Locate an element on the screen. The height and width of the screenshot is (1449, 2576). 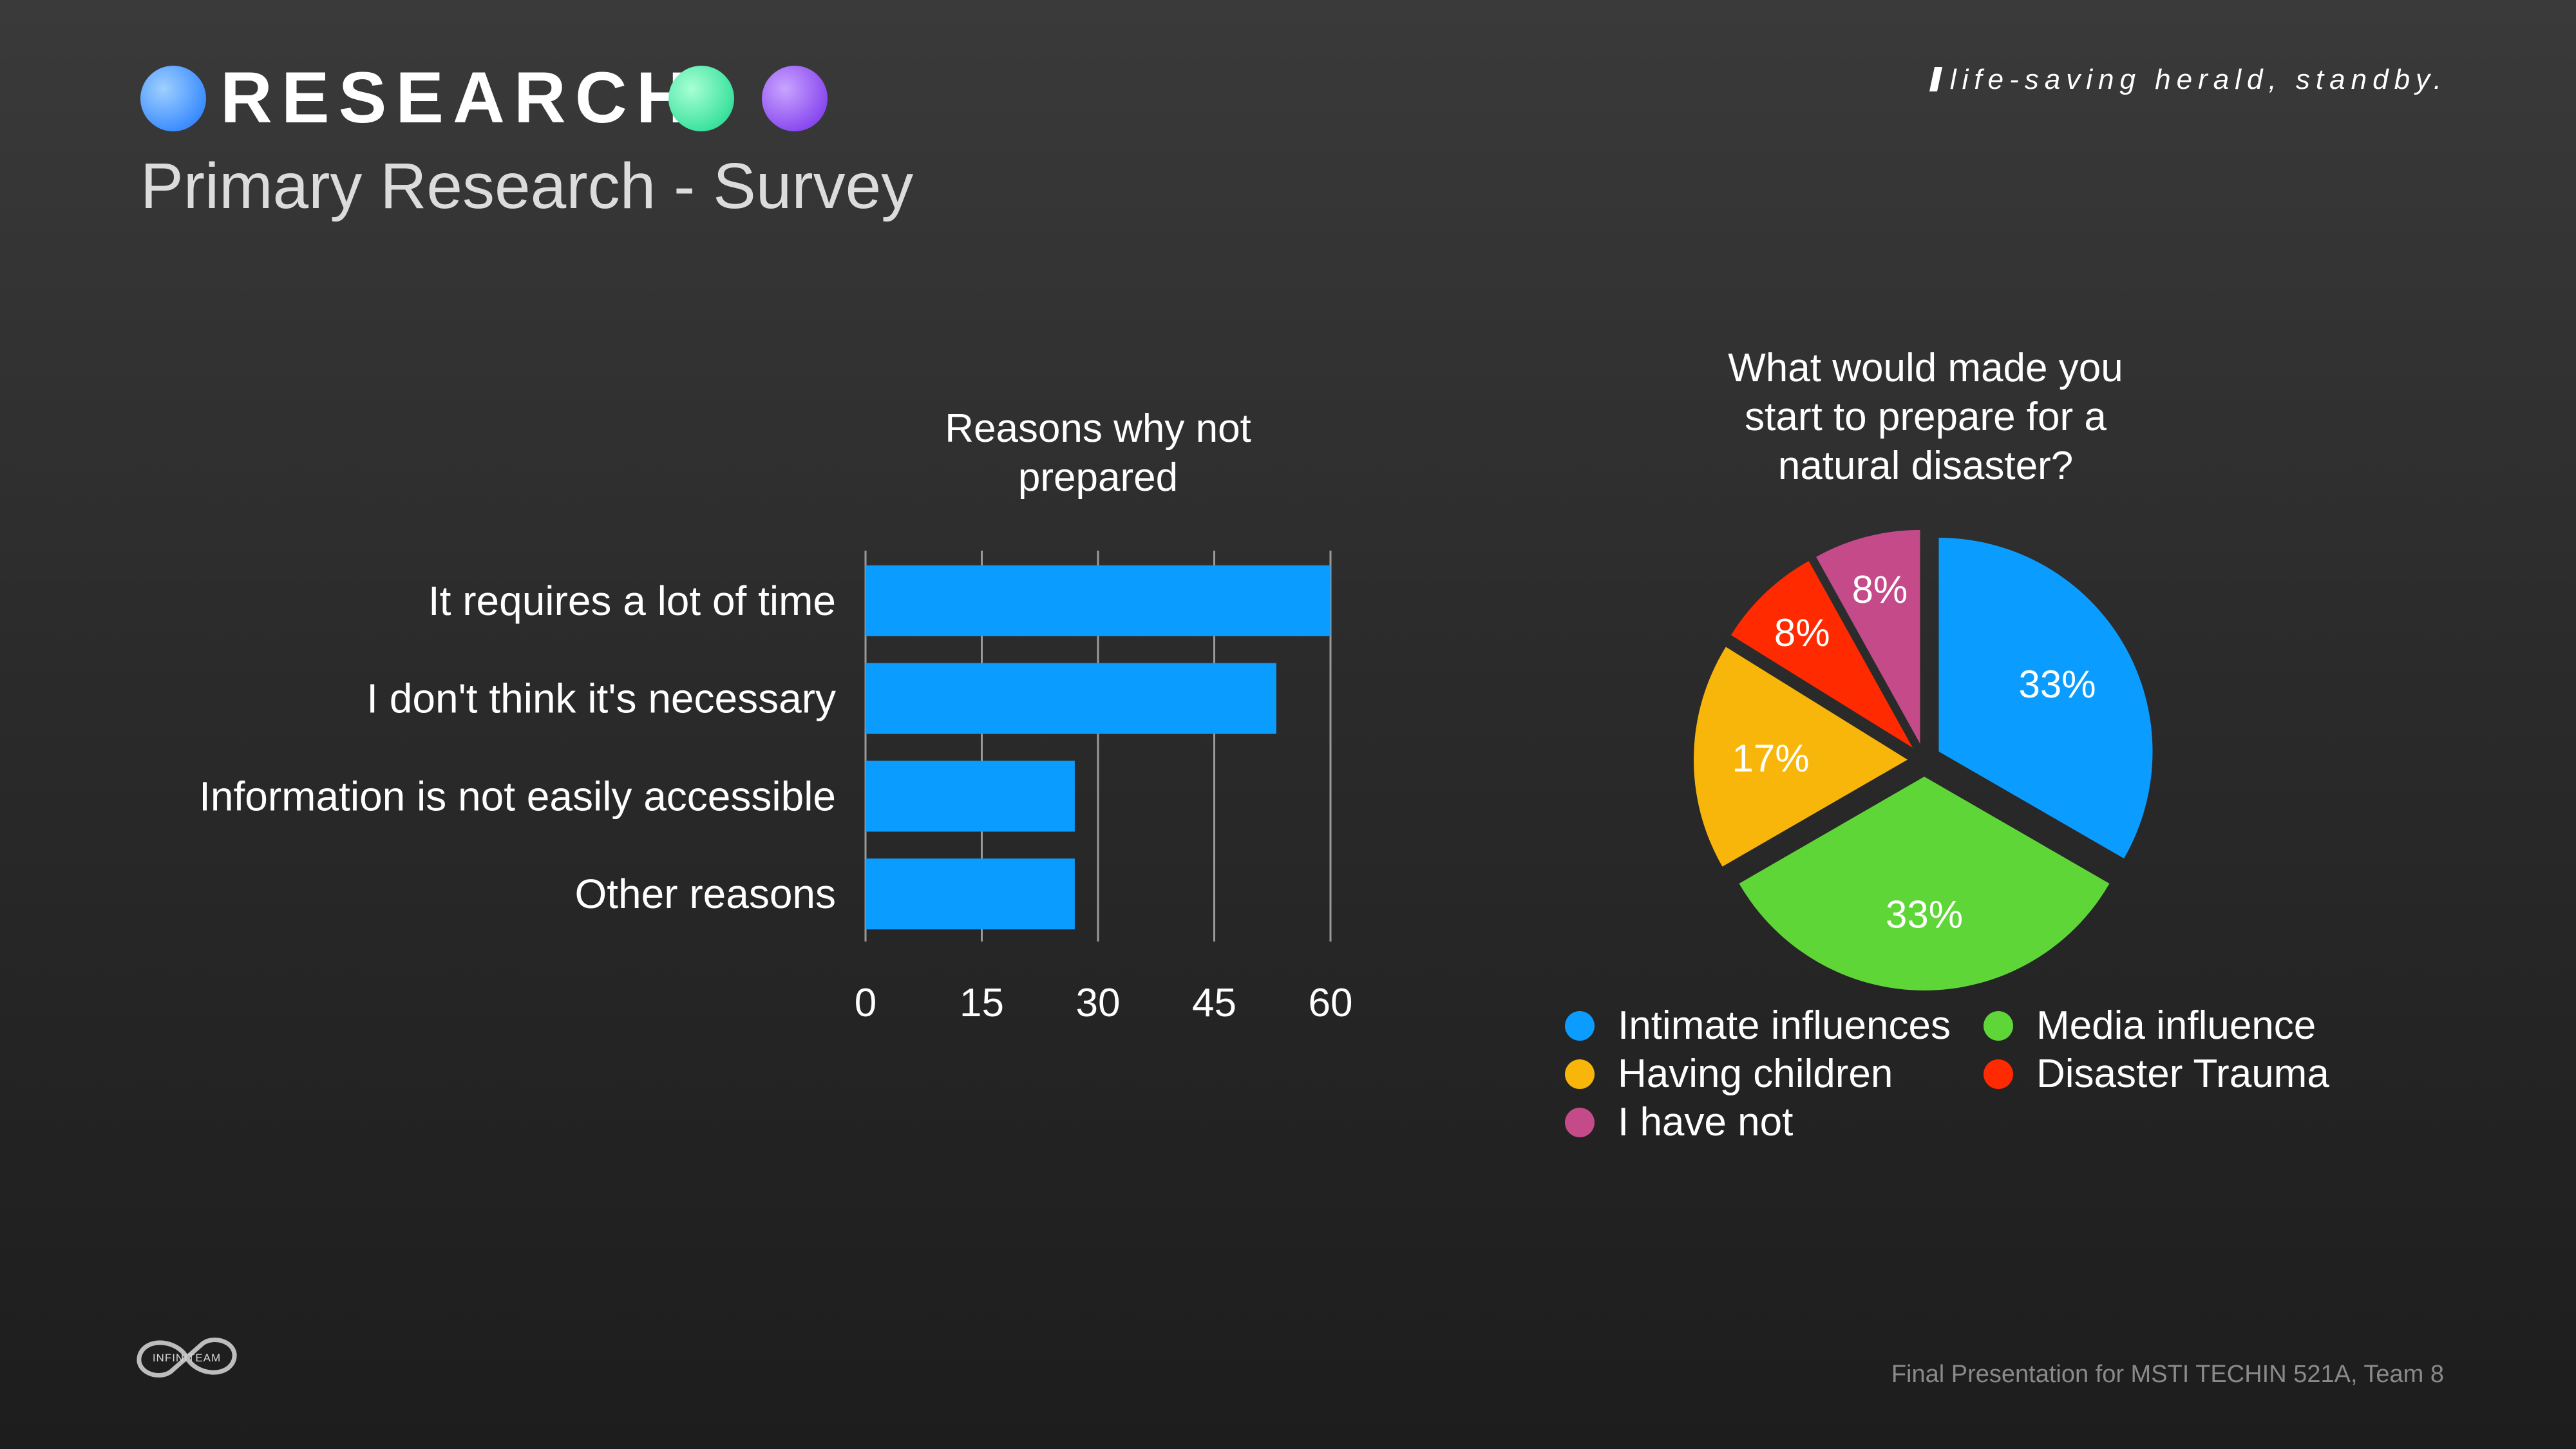
x-tick-label: 45 is located at coordinates (1214, 1003).